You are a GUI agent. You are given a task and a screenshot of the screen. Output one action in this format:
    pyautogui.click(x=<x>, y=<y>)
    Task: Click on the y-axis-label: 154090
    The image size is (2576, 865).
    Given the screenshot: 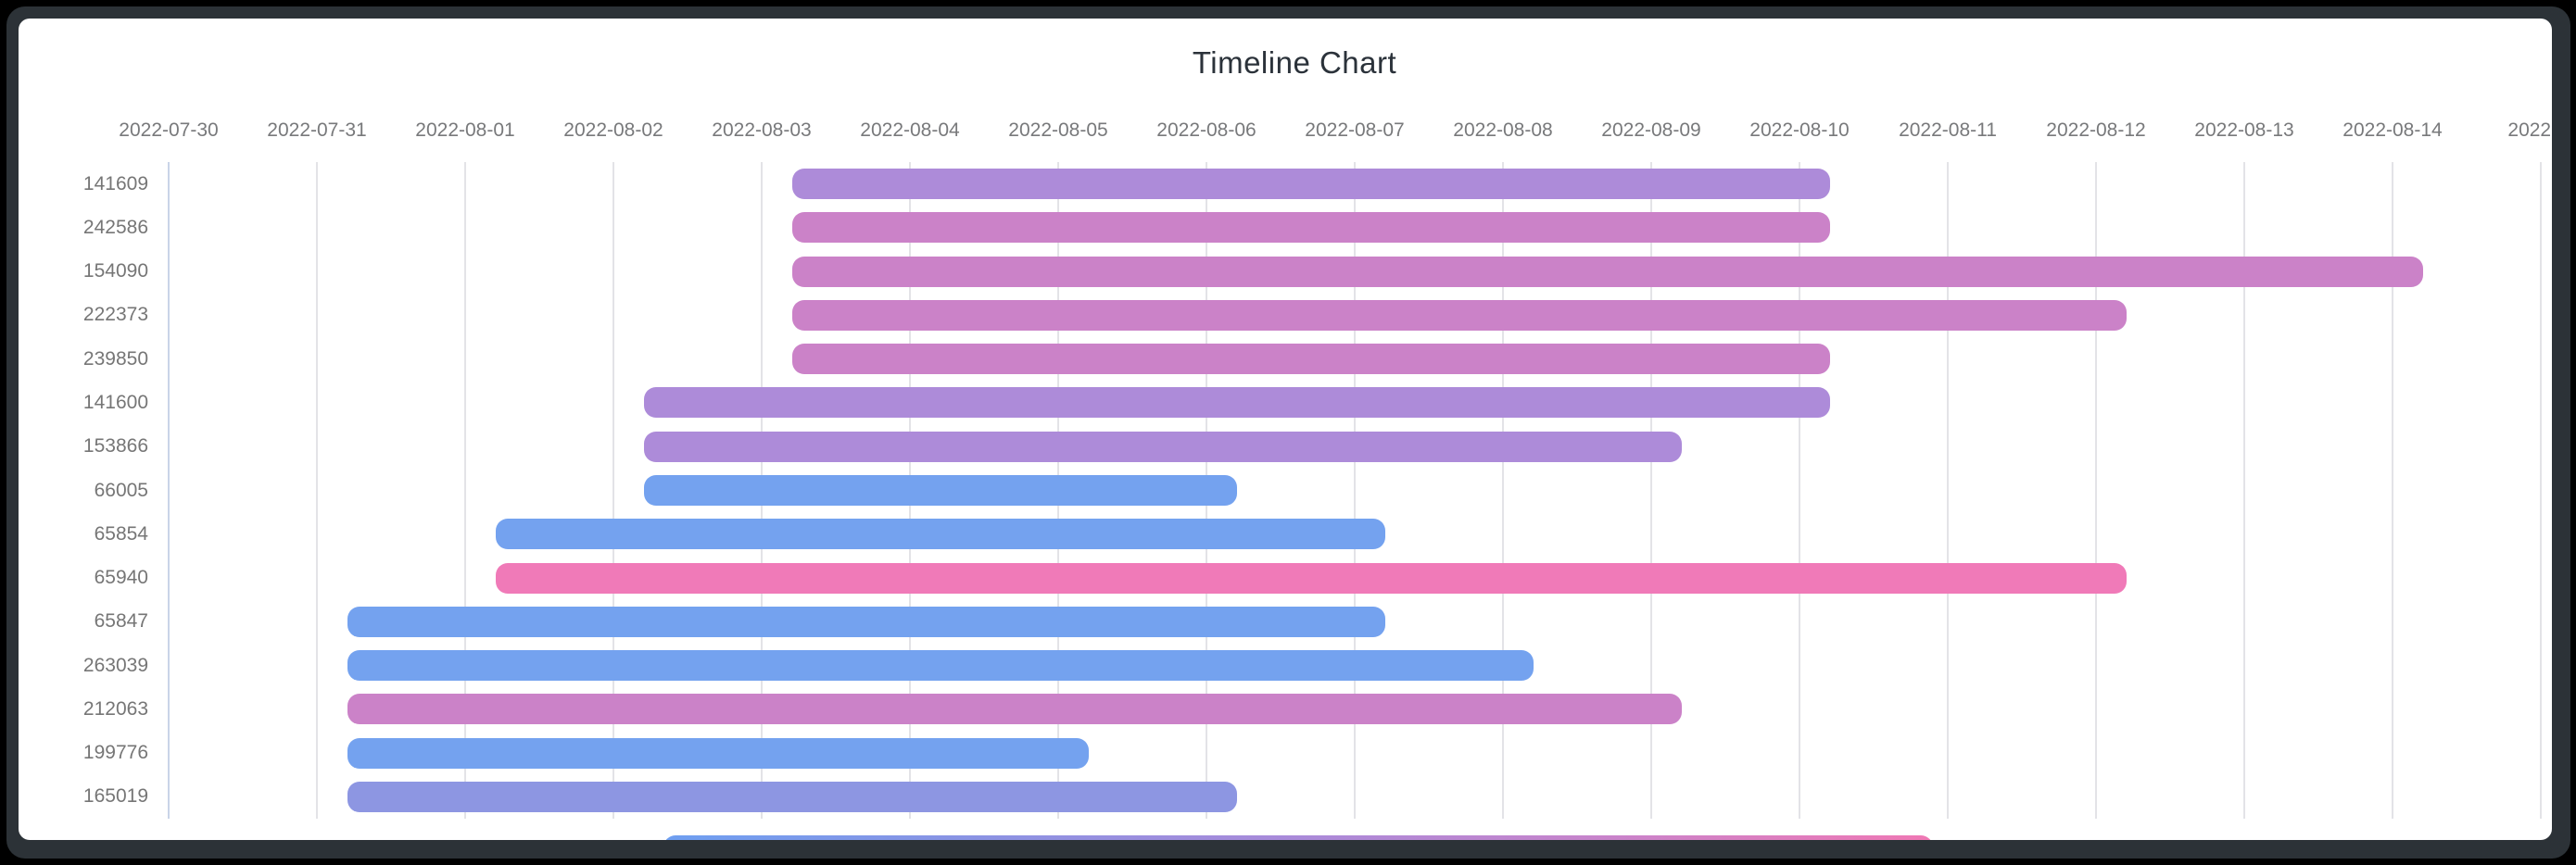 What is the action you would take?
    pyautogui.click(x=115, y=271)
    